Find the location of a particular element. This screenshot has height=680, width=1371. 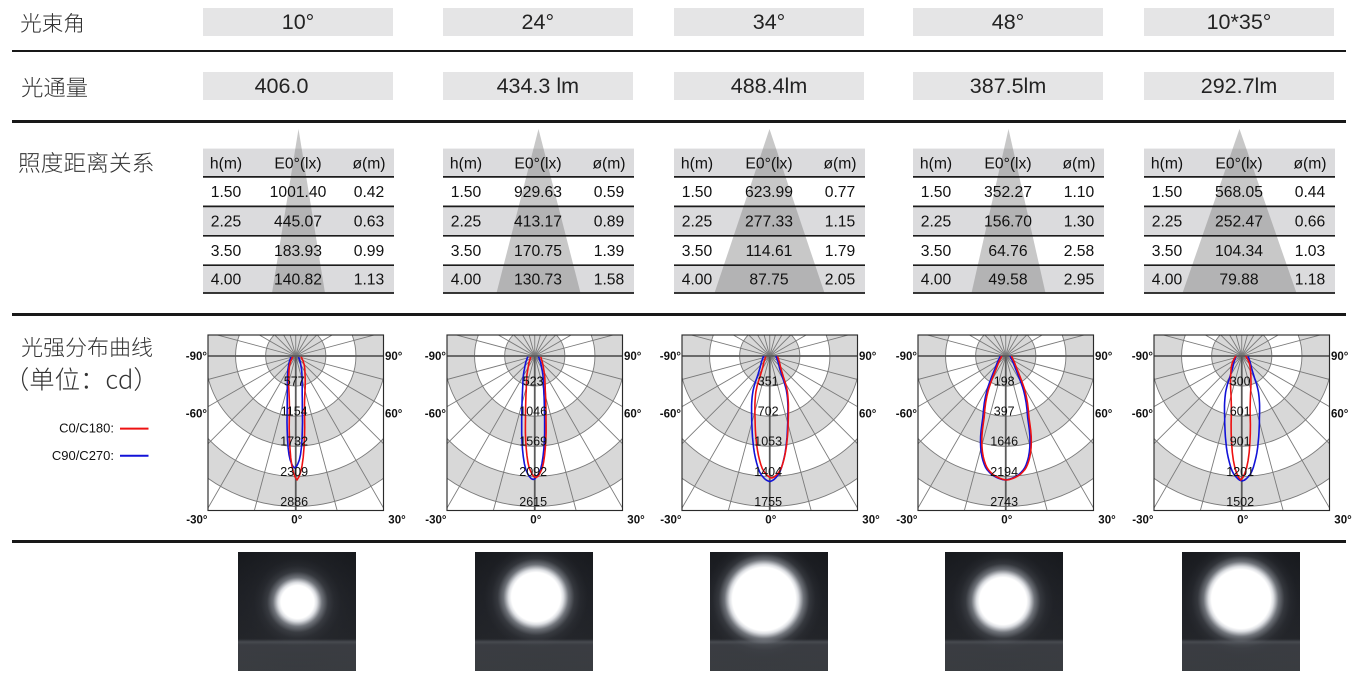

svg-text: 140.82 is located at coordinates (298, 280).